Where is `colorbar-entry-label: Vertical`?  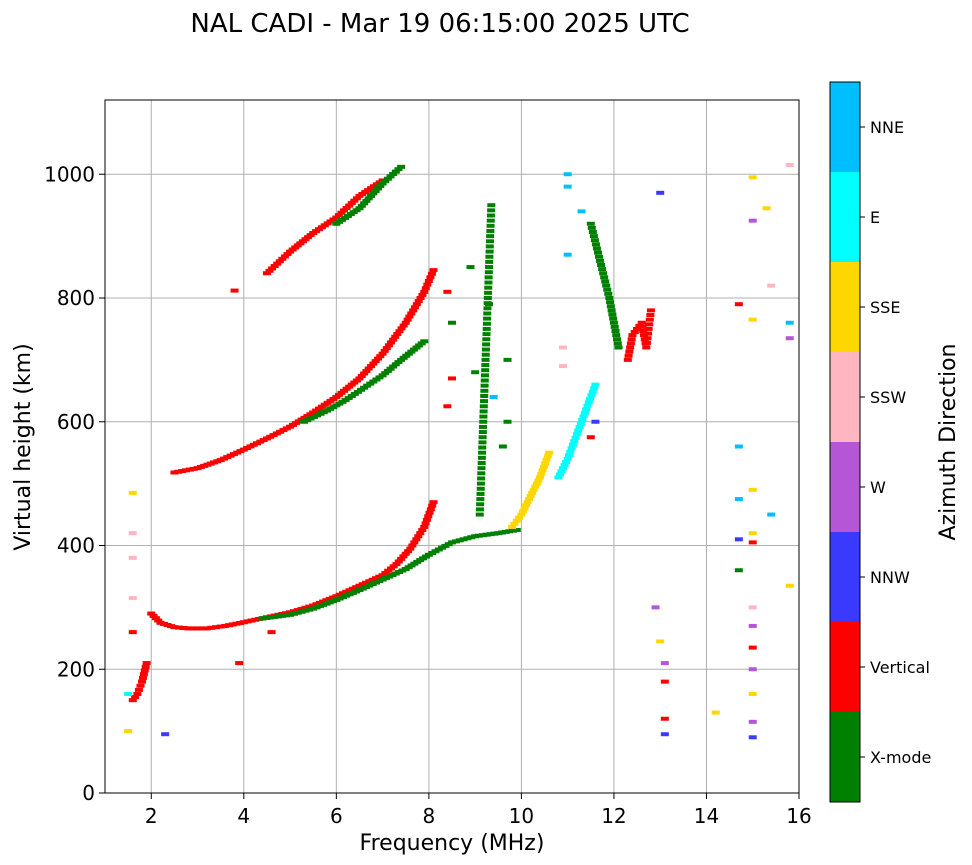
colorbar-entry-label: Vertical is located at coordinates (900, 667).